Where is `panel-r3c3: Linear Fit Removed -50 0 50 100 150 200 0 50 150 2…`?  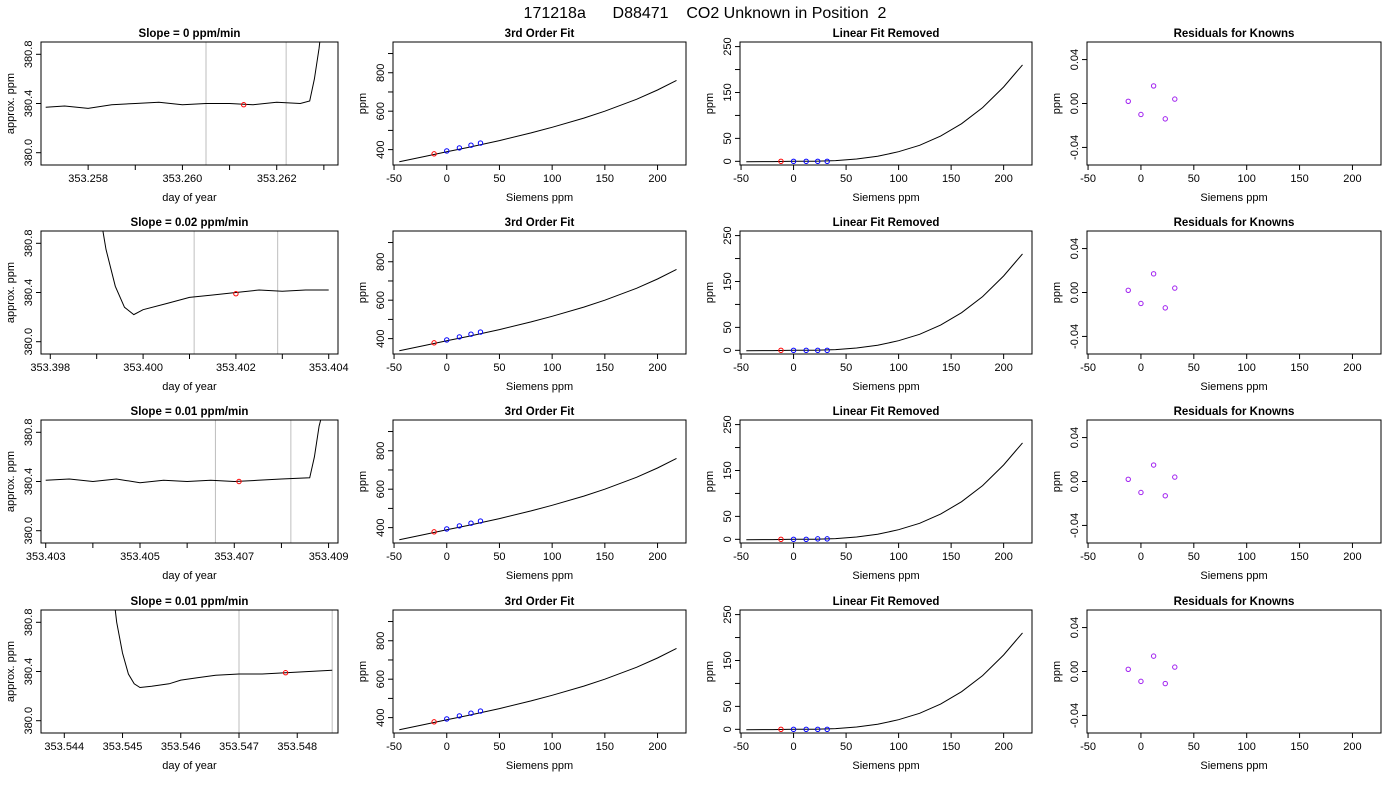 panel-r3c3: Linear Fit Removed -50 0 50 100 150 200 0 50 150 2… is located at coordinates (868, 494).